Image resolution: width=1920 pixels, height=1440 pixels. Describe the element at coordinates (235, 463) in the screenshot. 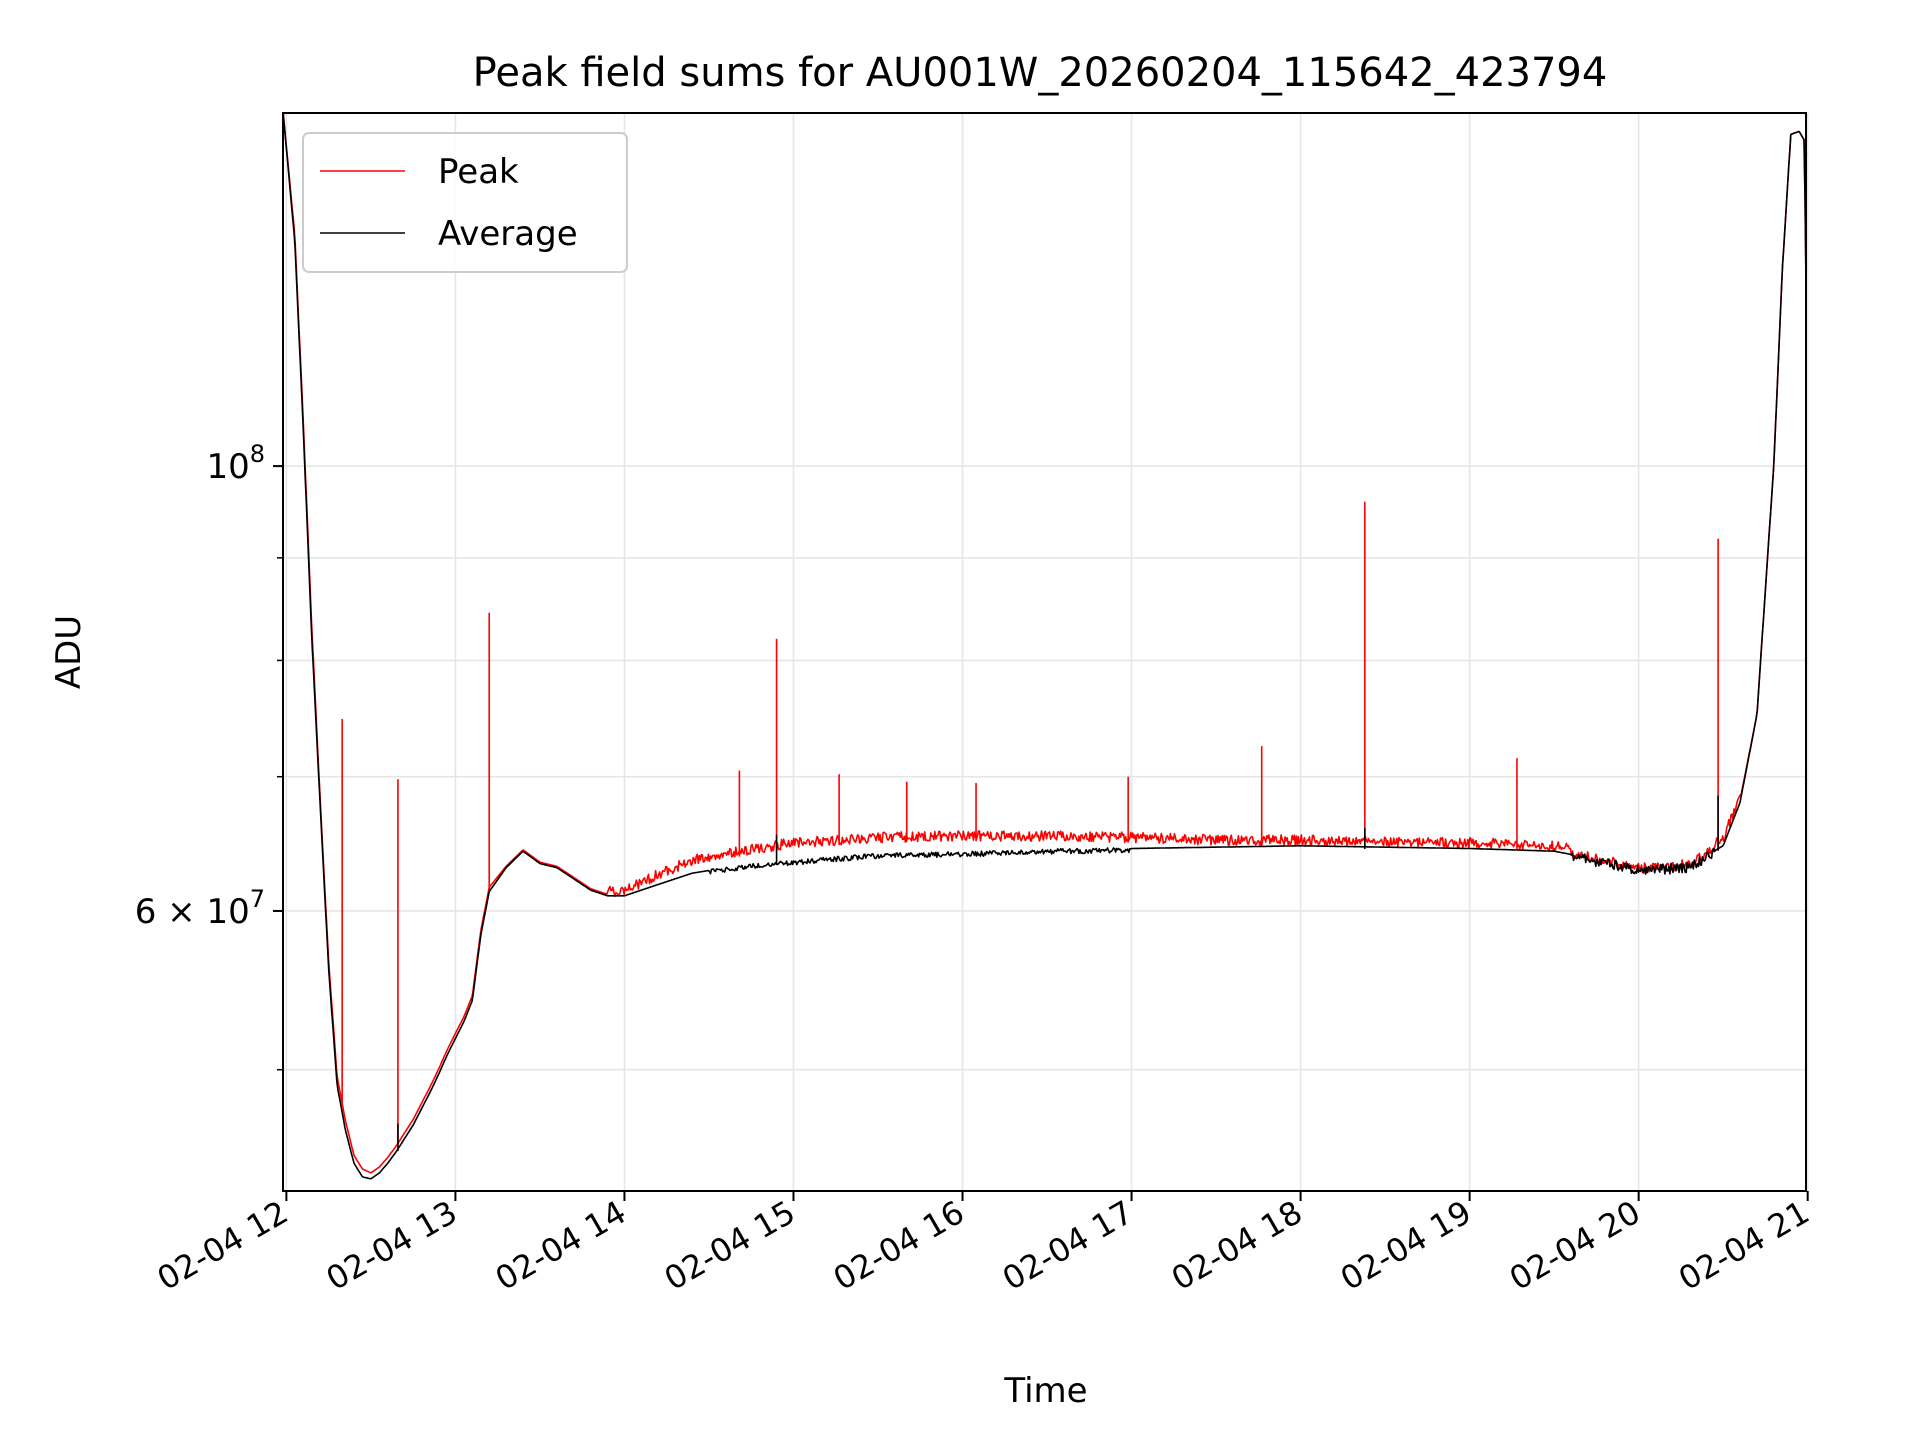

I see `y-tick-label-0: 108` at that location.